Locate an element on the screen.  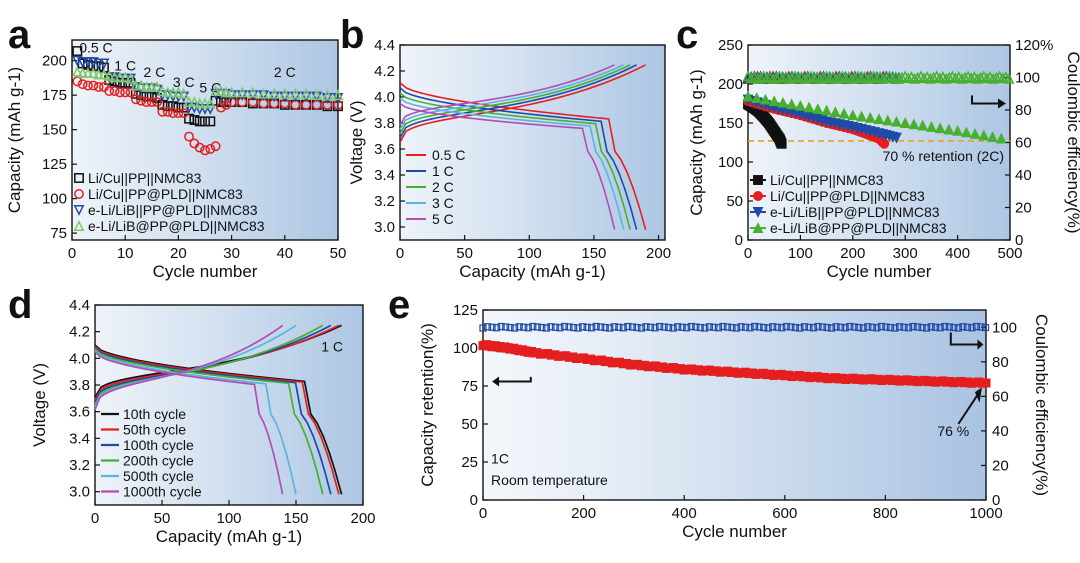
y-tick-label: 25 is located at coordinates (469, 462).